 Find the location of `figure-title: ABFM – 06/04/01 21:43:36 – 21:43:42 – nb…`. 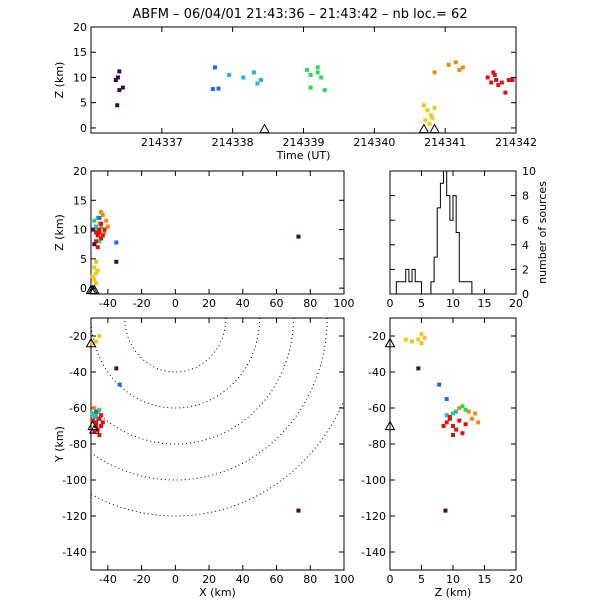

figure-title: ABFM – 06/04/01 21:43:36 – 21:43:42 – nb… is located at coordinates (299, 14).